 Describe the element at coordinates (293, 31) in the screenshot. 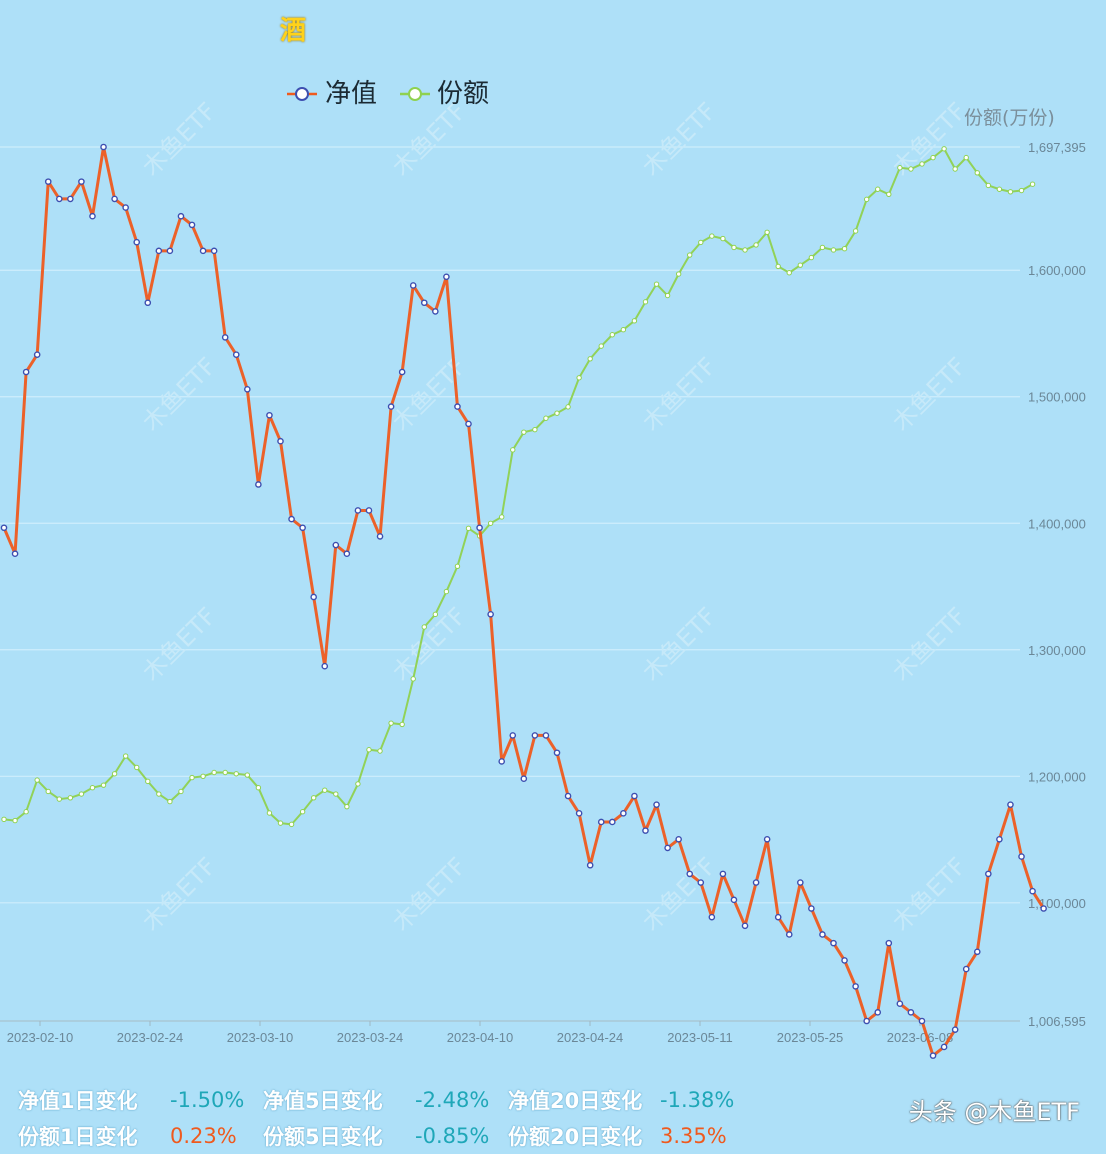

I see `chart-title: 酒` at that location.